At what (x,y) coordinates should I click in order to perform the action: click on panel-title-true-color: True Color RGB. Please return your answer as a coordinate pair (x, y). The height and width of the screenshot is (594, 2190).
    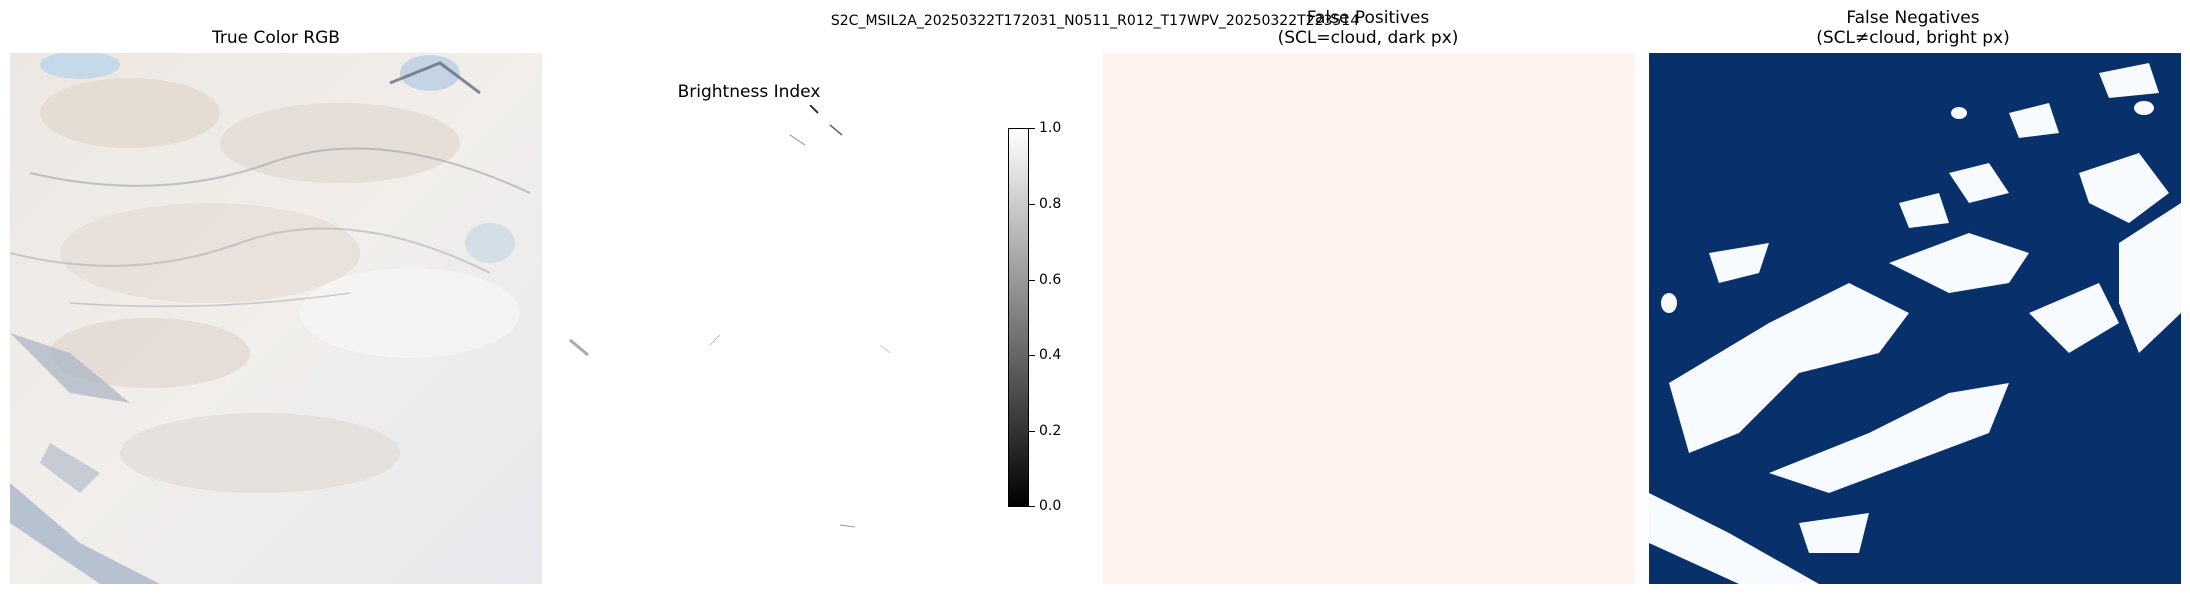
    Looking at the image, I should click on (276, 38).